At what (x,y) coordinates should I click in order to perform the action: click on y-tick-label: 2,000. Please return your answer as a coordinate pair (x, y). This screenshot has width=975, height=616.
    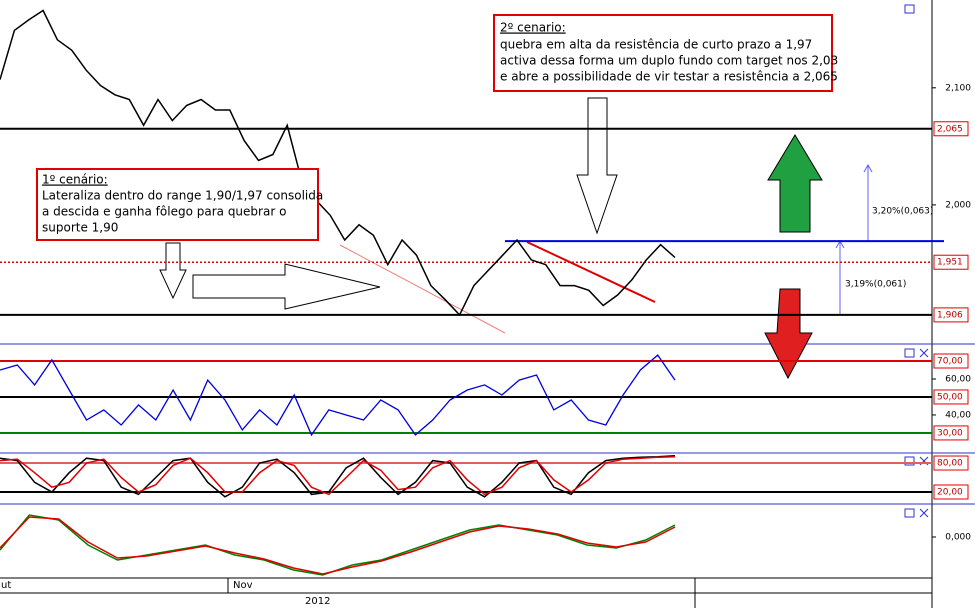
    Looking at the image, I should click on (958, 205).